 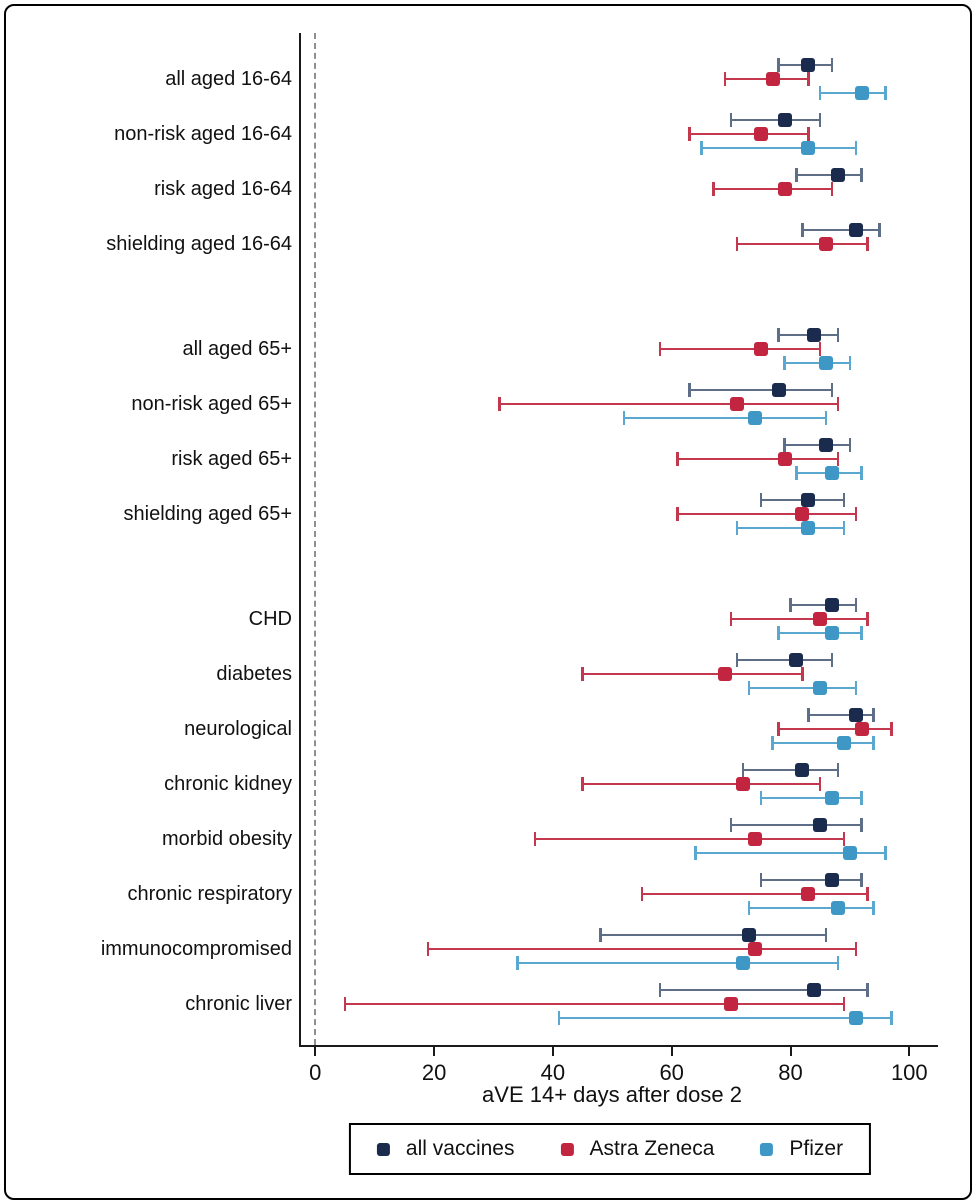 What do you see at coordinates (238, 729) in the screenshot?
I see `category-label: neurological` at bounding box center [238, 729].